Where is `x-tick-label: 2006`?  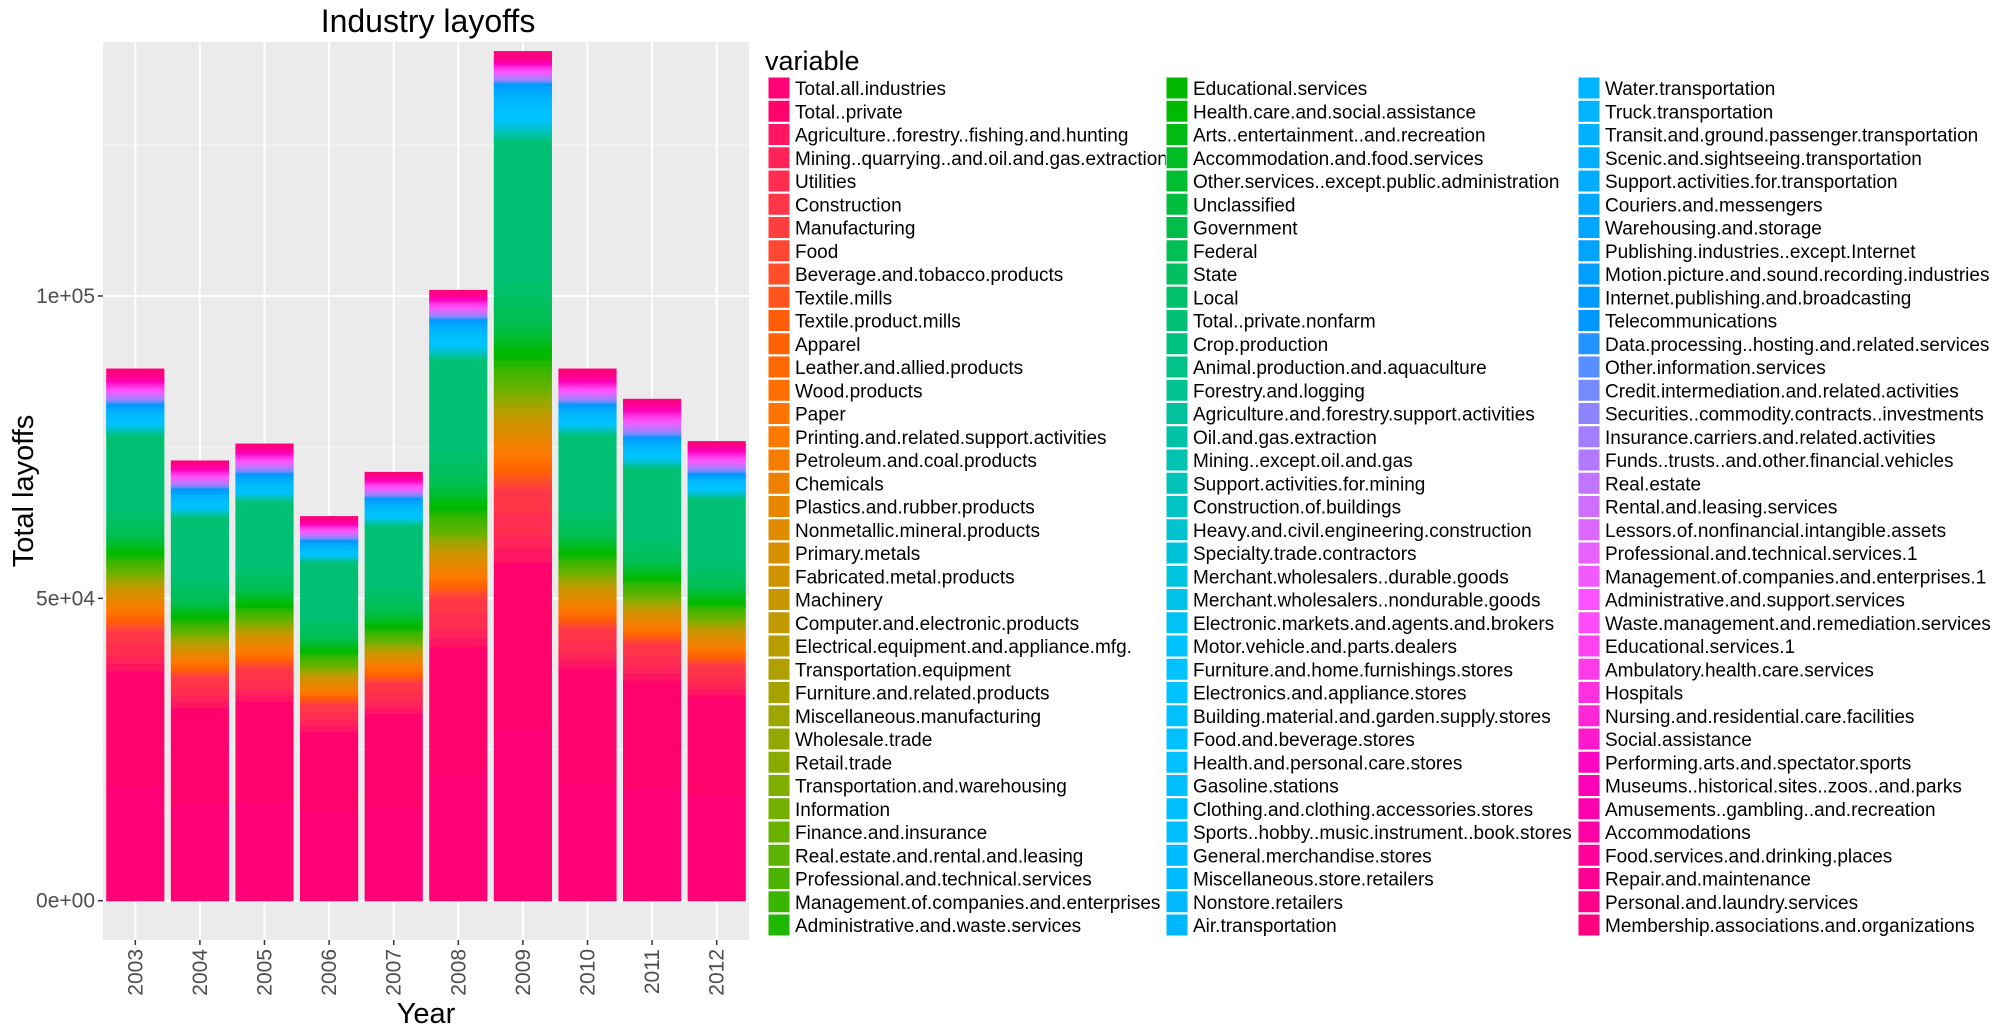
x-tick-label: 2006 is located at coordinates (329, 972).